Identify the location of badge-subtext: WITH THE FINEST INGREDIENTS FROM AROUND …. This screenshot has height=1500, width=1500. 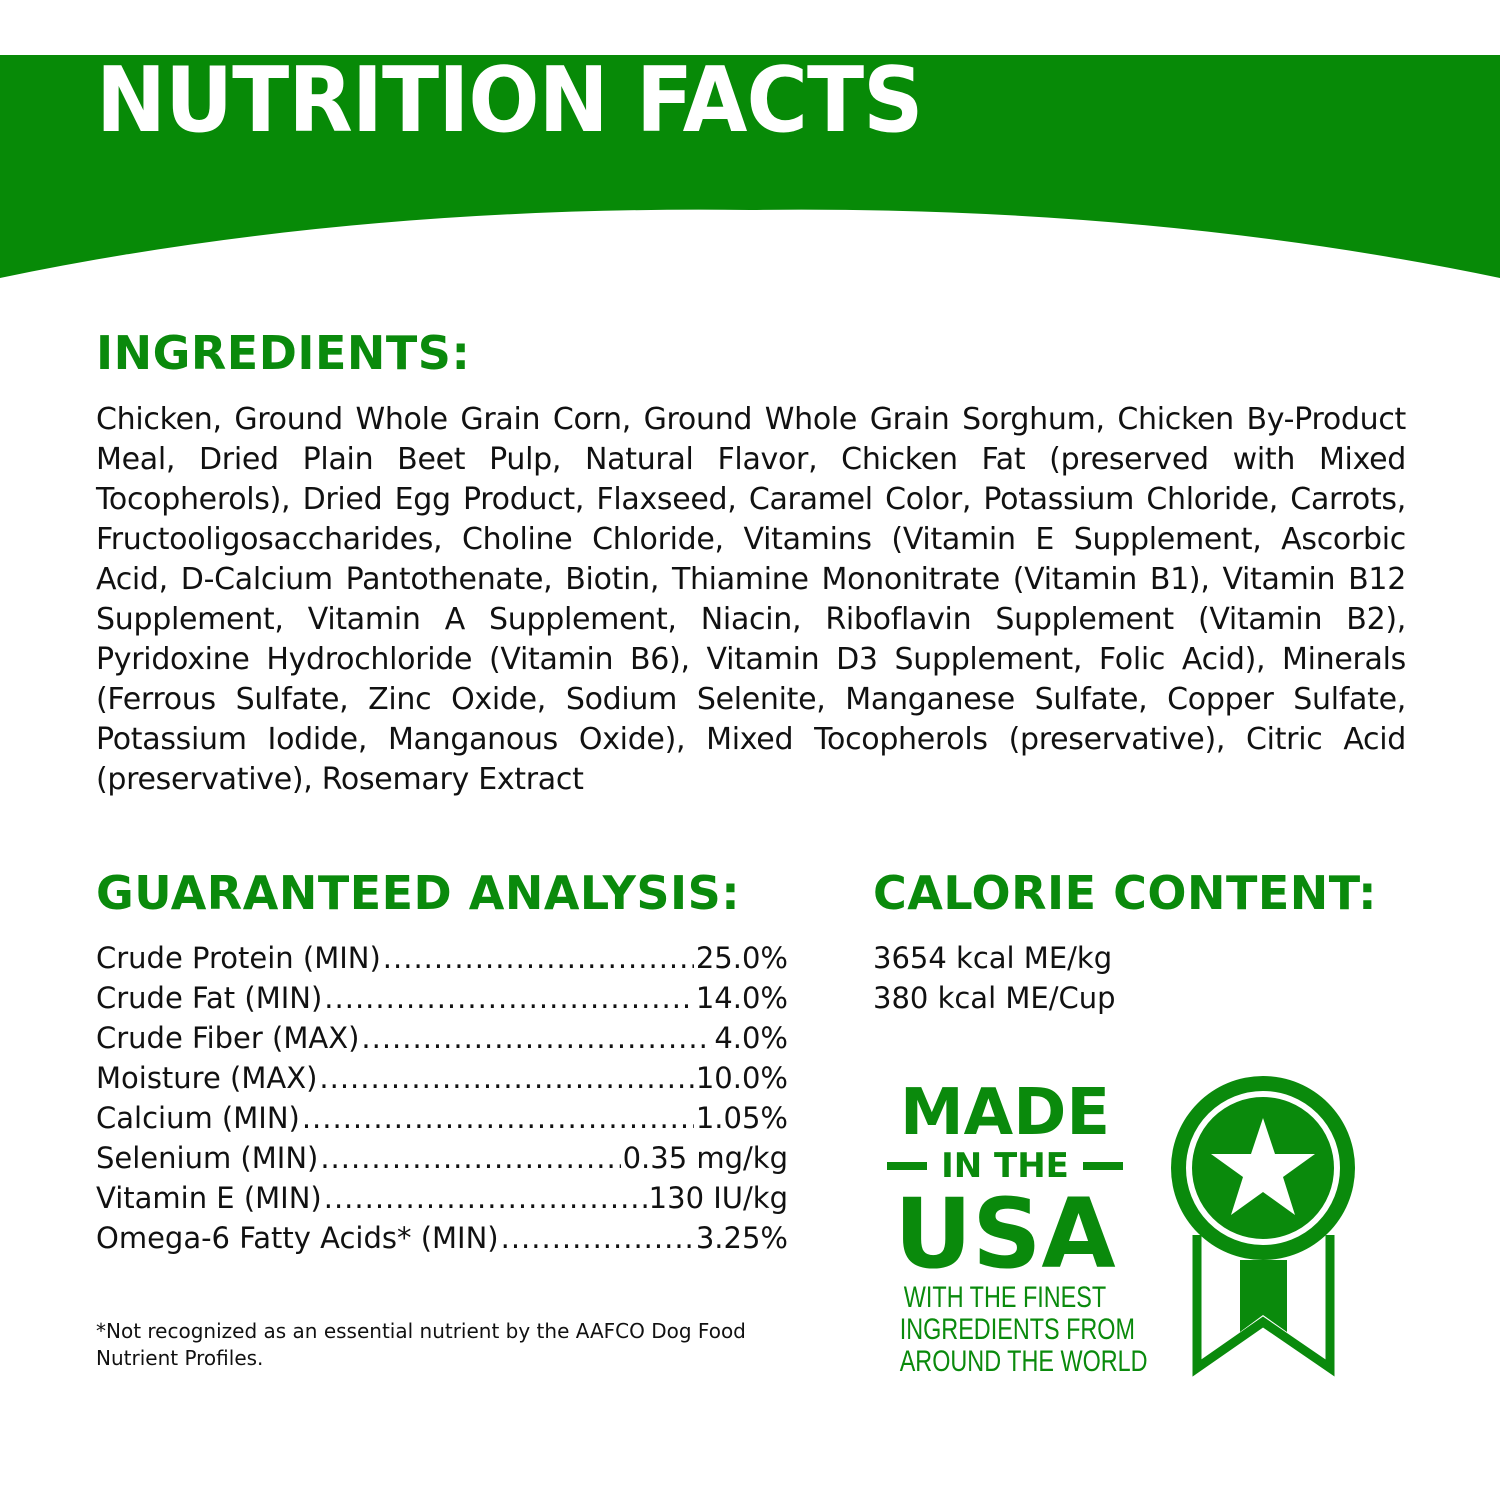
(1023, 1329).